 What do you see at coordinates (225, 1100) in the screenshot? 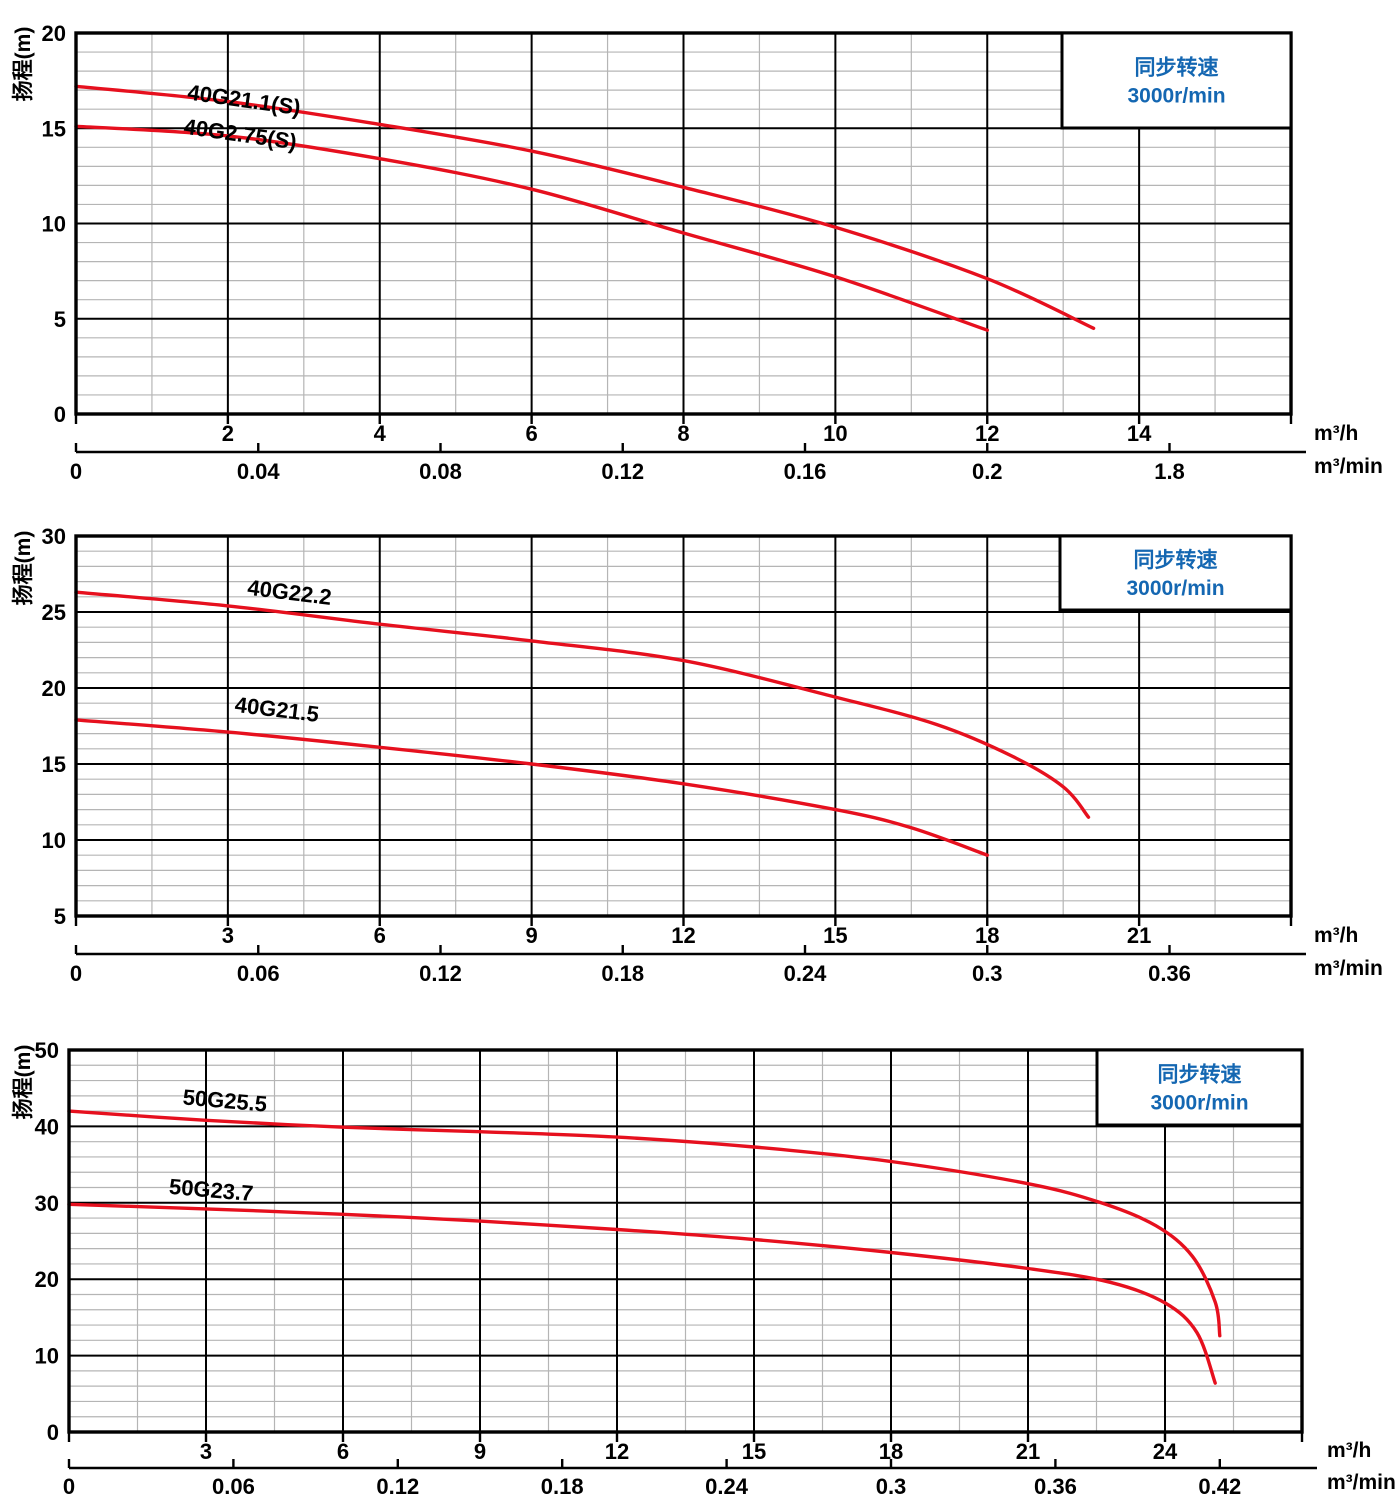
I see `curve-label-50G25.5: 50G25.5` at bounding box center [225, 1100].